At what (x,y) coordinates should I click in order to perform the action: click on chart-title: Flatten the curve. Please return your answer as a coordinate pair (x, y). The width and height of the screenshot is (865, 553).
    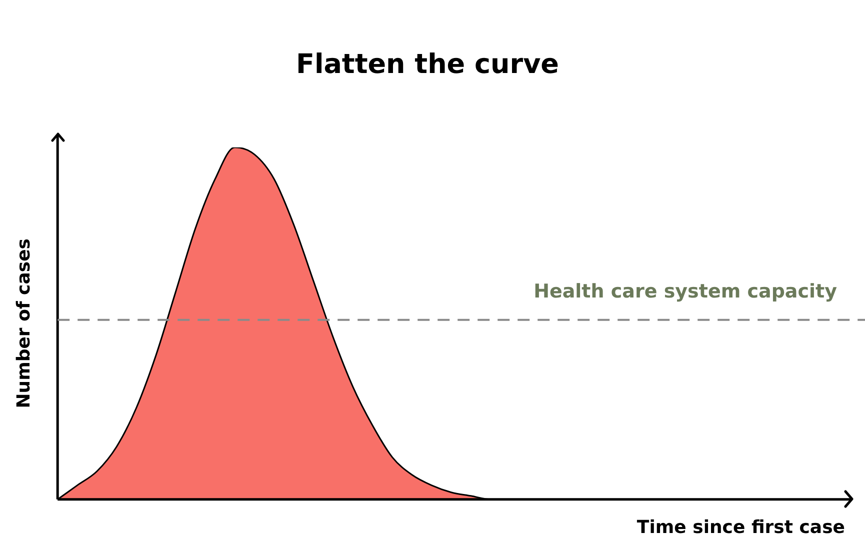
    Looking at the image, I should click on (427, 64).